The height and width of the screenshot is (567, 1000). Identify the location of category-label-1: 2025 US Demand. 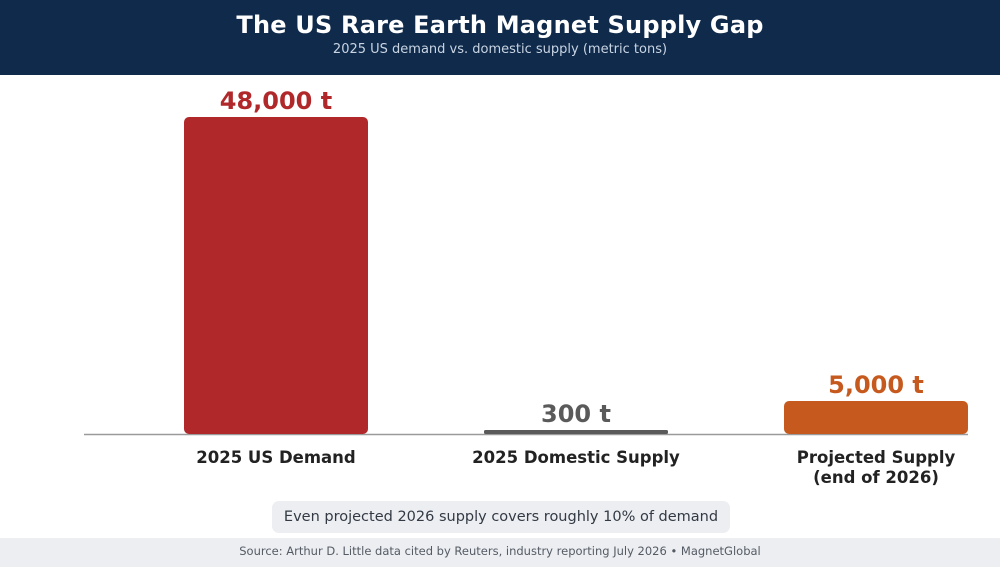
(275, 457).